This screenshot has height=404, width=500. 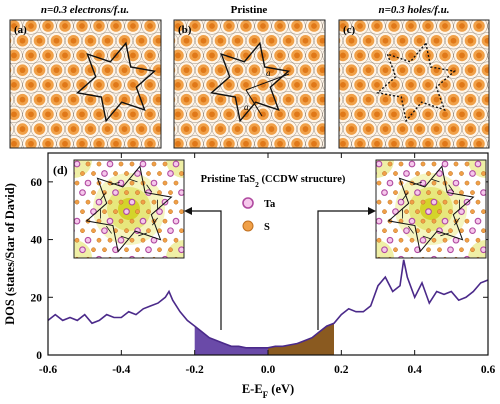 I want to click on panel-a-label: (a), so click(x=20, y=30).